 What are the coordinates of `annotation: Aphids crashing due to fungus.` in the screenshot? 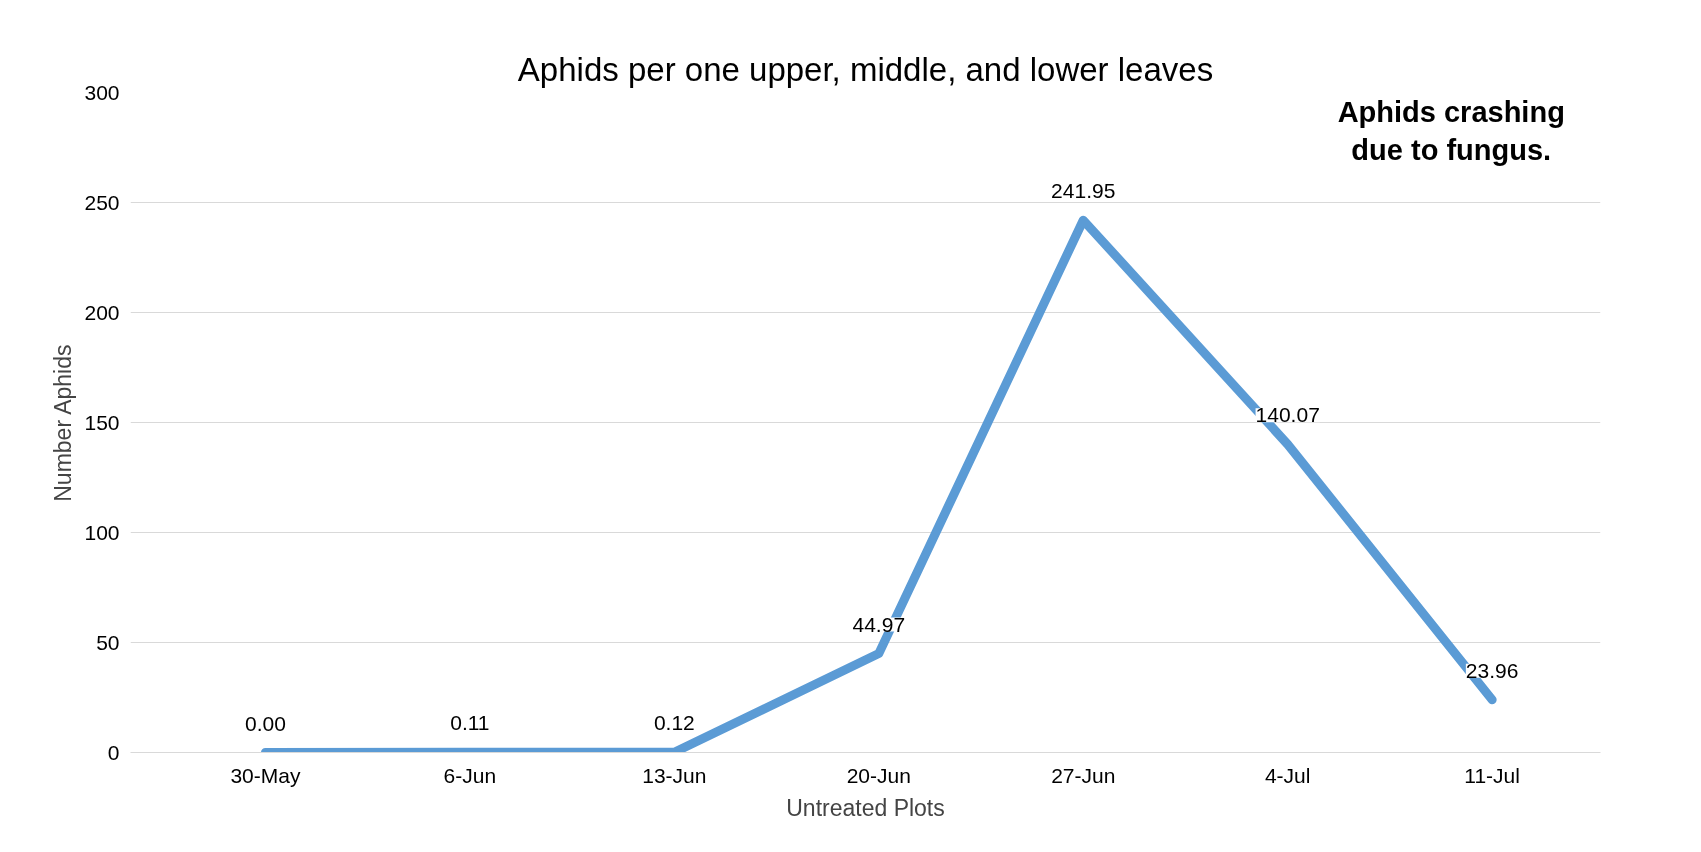 It's located at (1451, 131).